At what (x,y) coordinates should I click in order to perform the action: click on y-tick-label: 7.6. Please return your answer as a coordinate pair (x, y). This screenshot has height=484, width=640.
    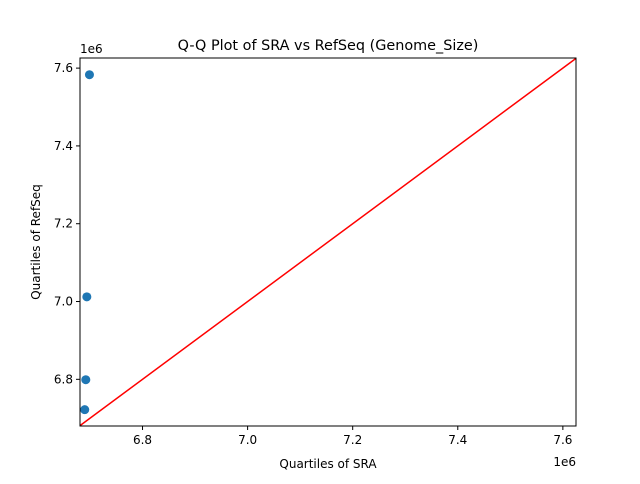
    Looking at the image, I should click on (63, 68).